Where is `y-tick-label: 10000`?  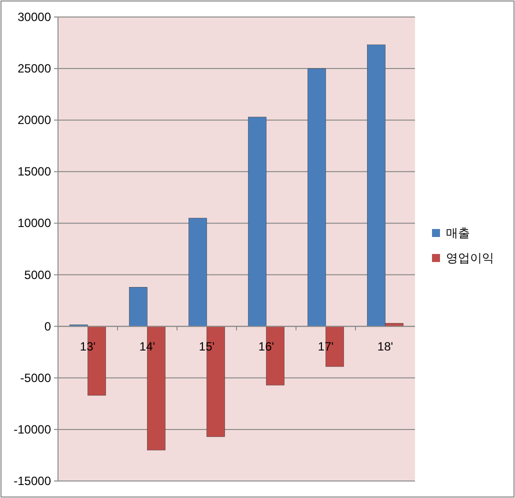
y-tick-label: 10000 is located at coordinates (35, 223).